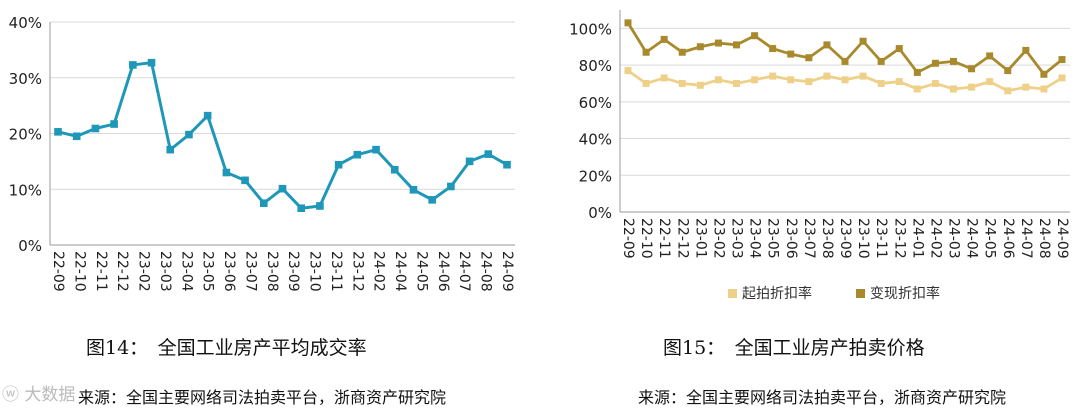 The height and width of the screenshot is (418, 1080). I want to click on watermark: ⓦ 大数据, so click(38, 392).